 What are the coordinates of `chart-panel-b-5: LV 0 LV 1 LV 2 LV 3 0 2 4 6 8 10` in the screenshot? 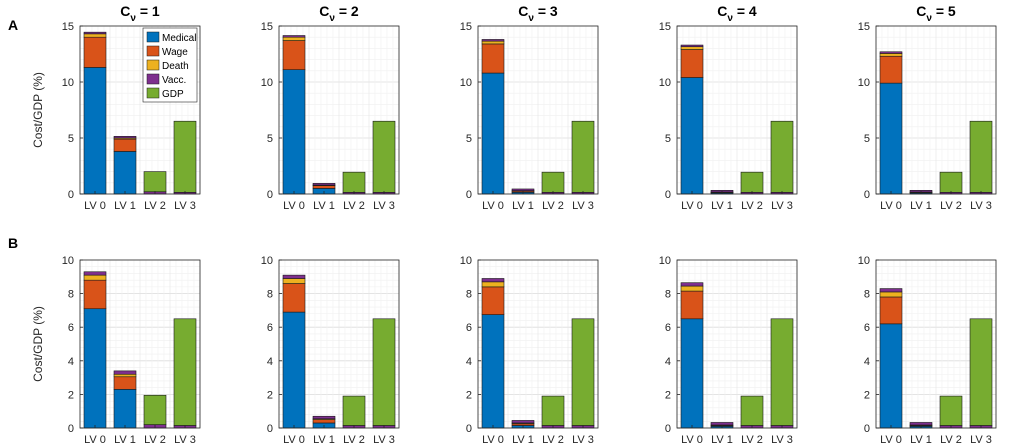 It's located at (927, 350).